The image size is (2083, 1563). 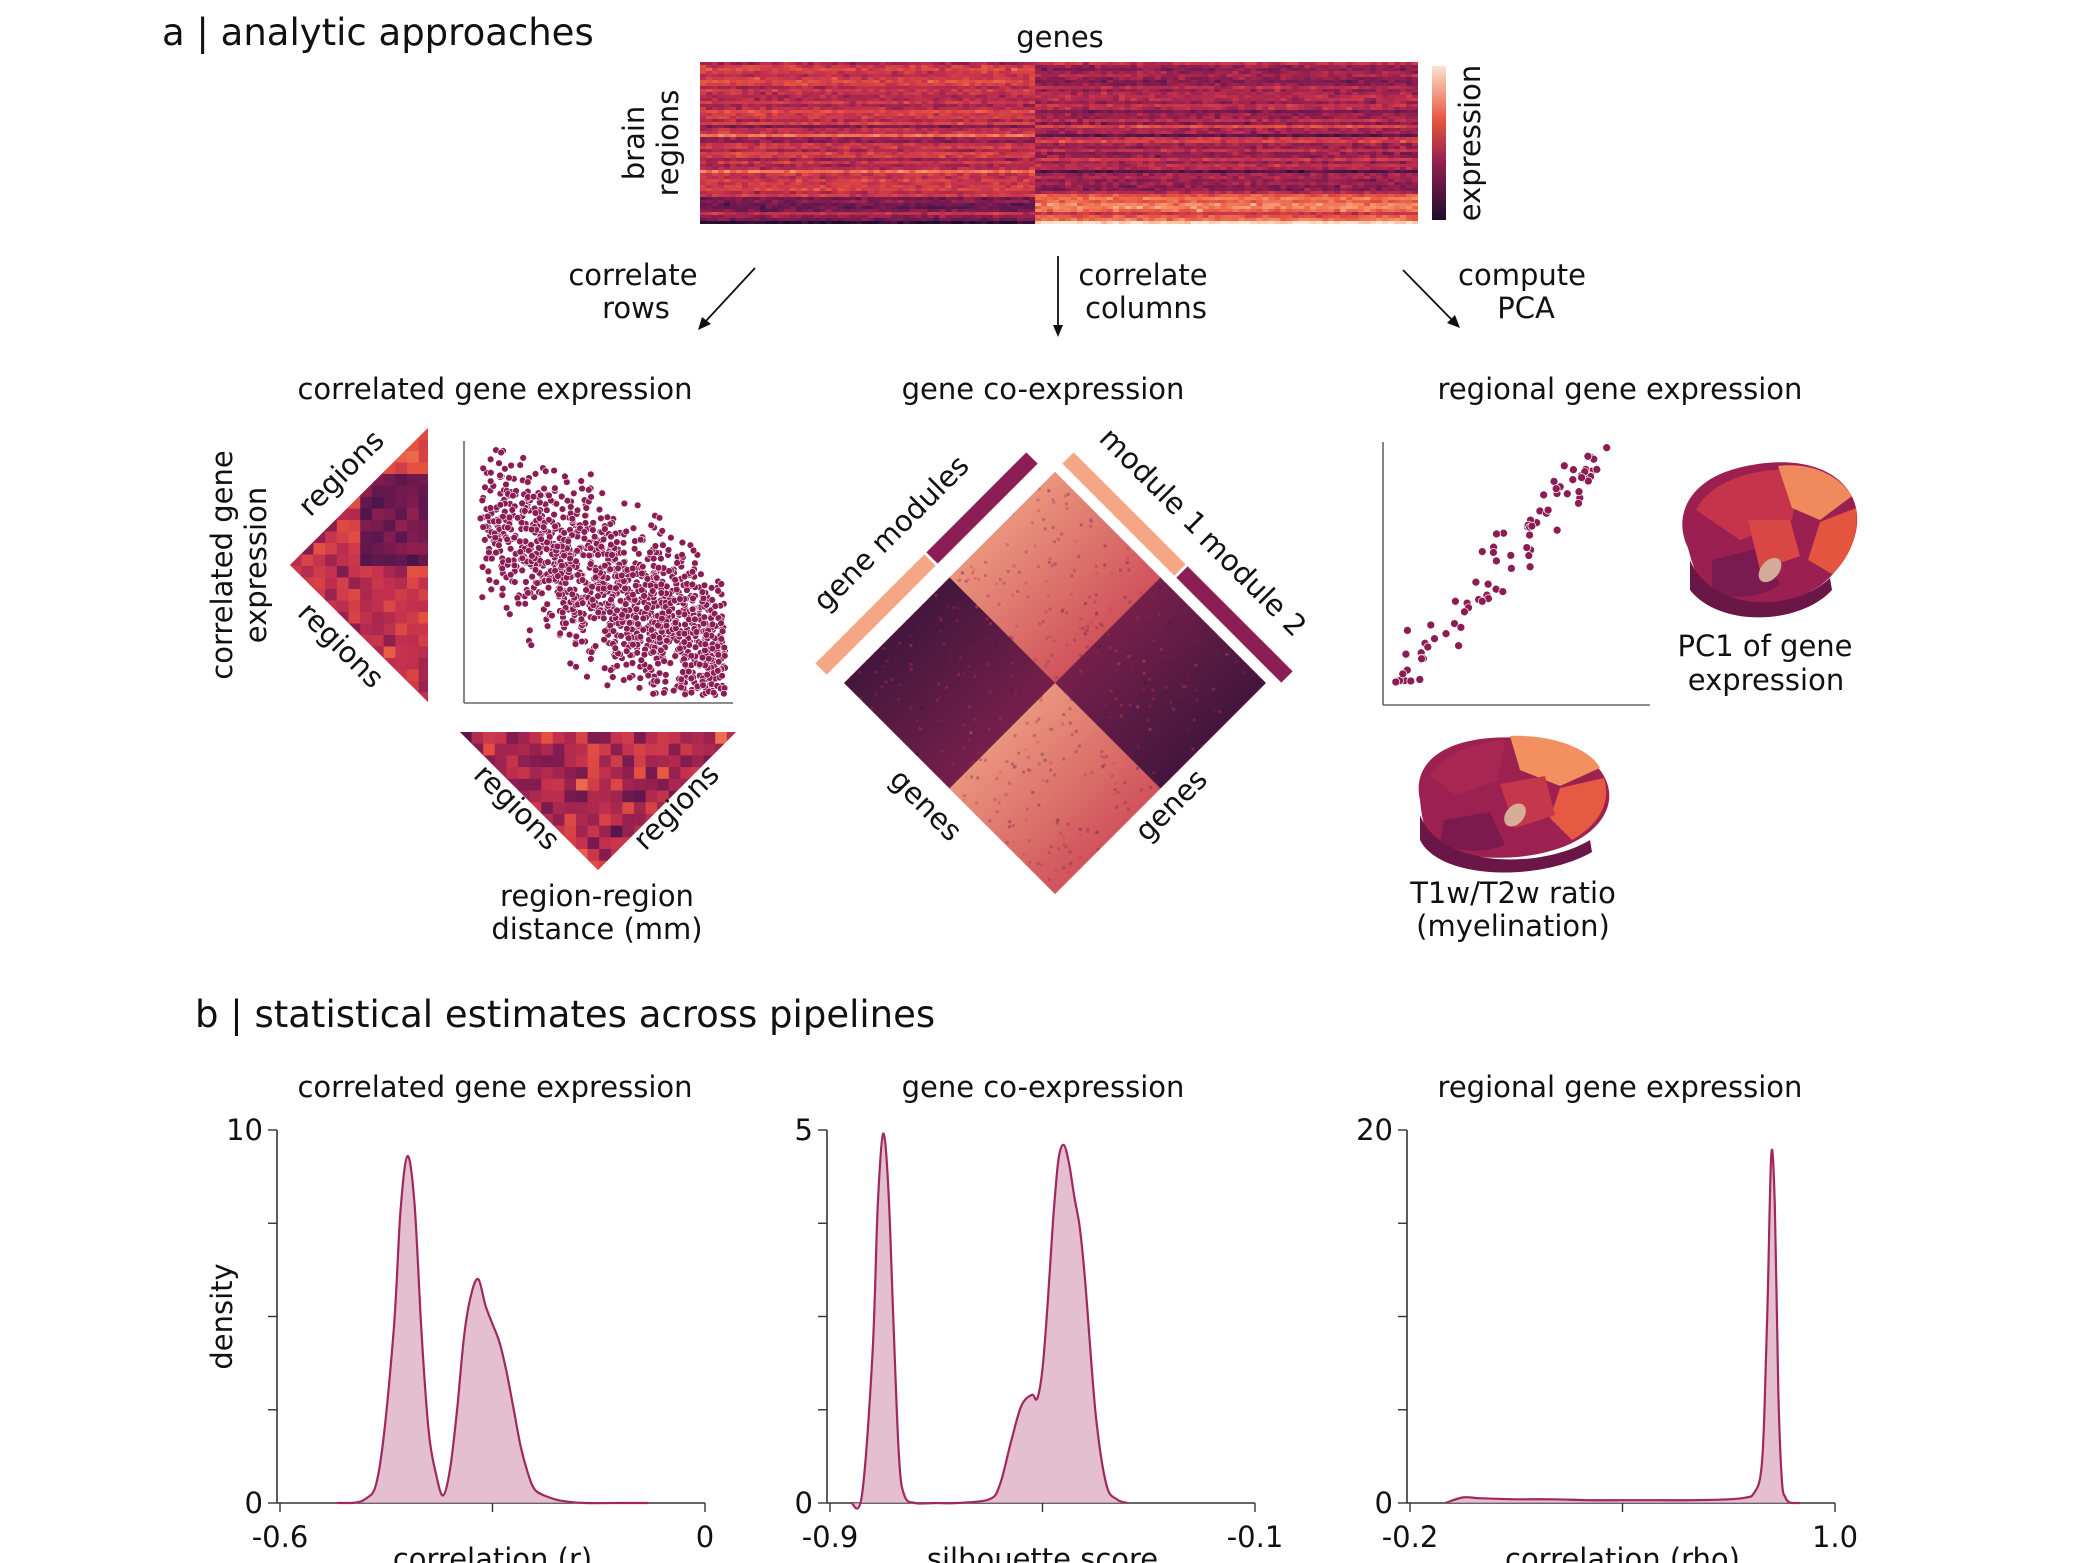 I want to click on x-axis-label: correlation (rho), so click(x=1622, y=1552).